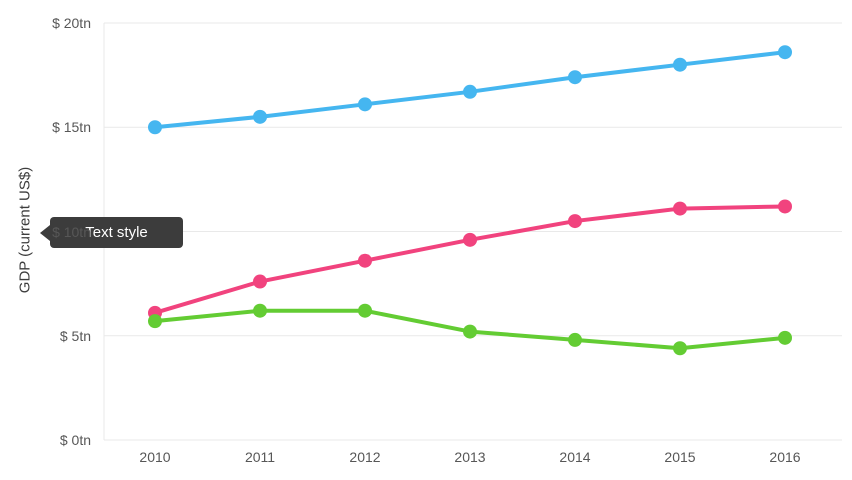 The height and width of the screenshot is (480, 852). What do you see at coordinates (365, 310) in the screenshot?
I see `series-green-point-2012` at bounding box center [365, 310].